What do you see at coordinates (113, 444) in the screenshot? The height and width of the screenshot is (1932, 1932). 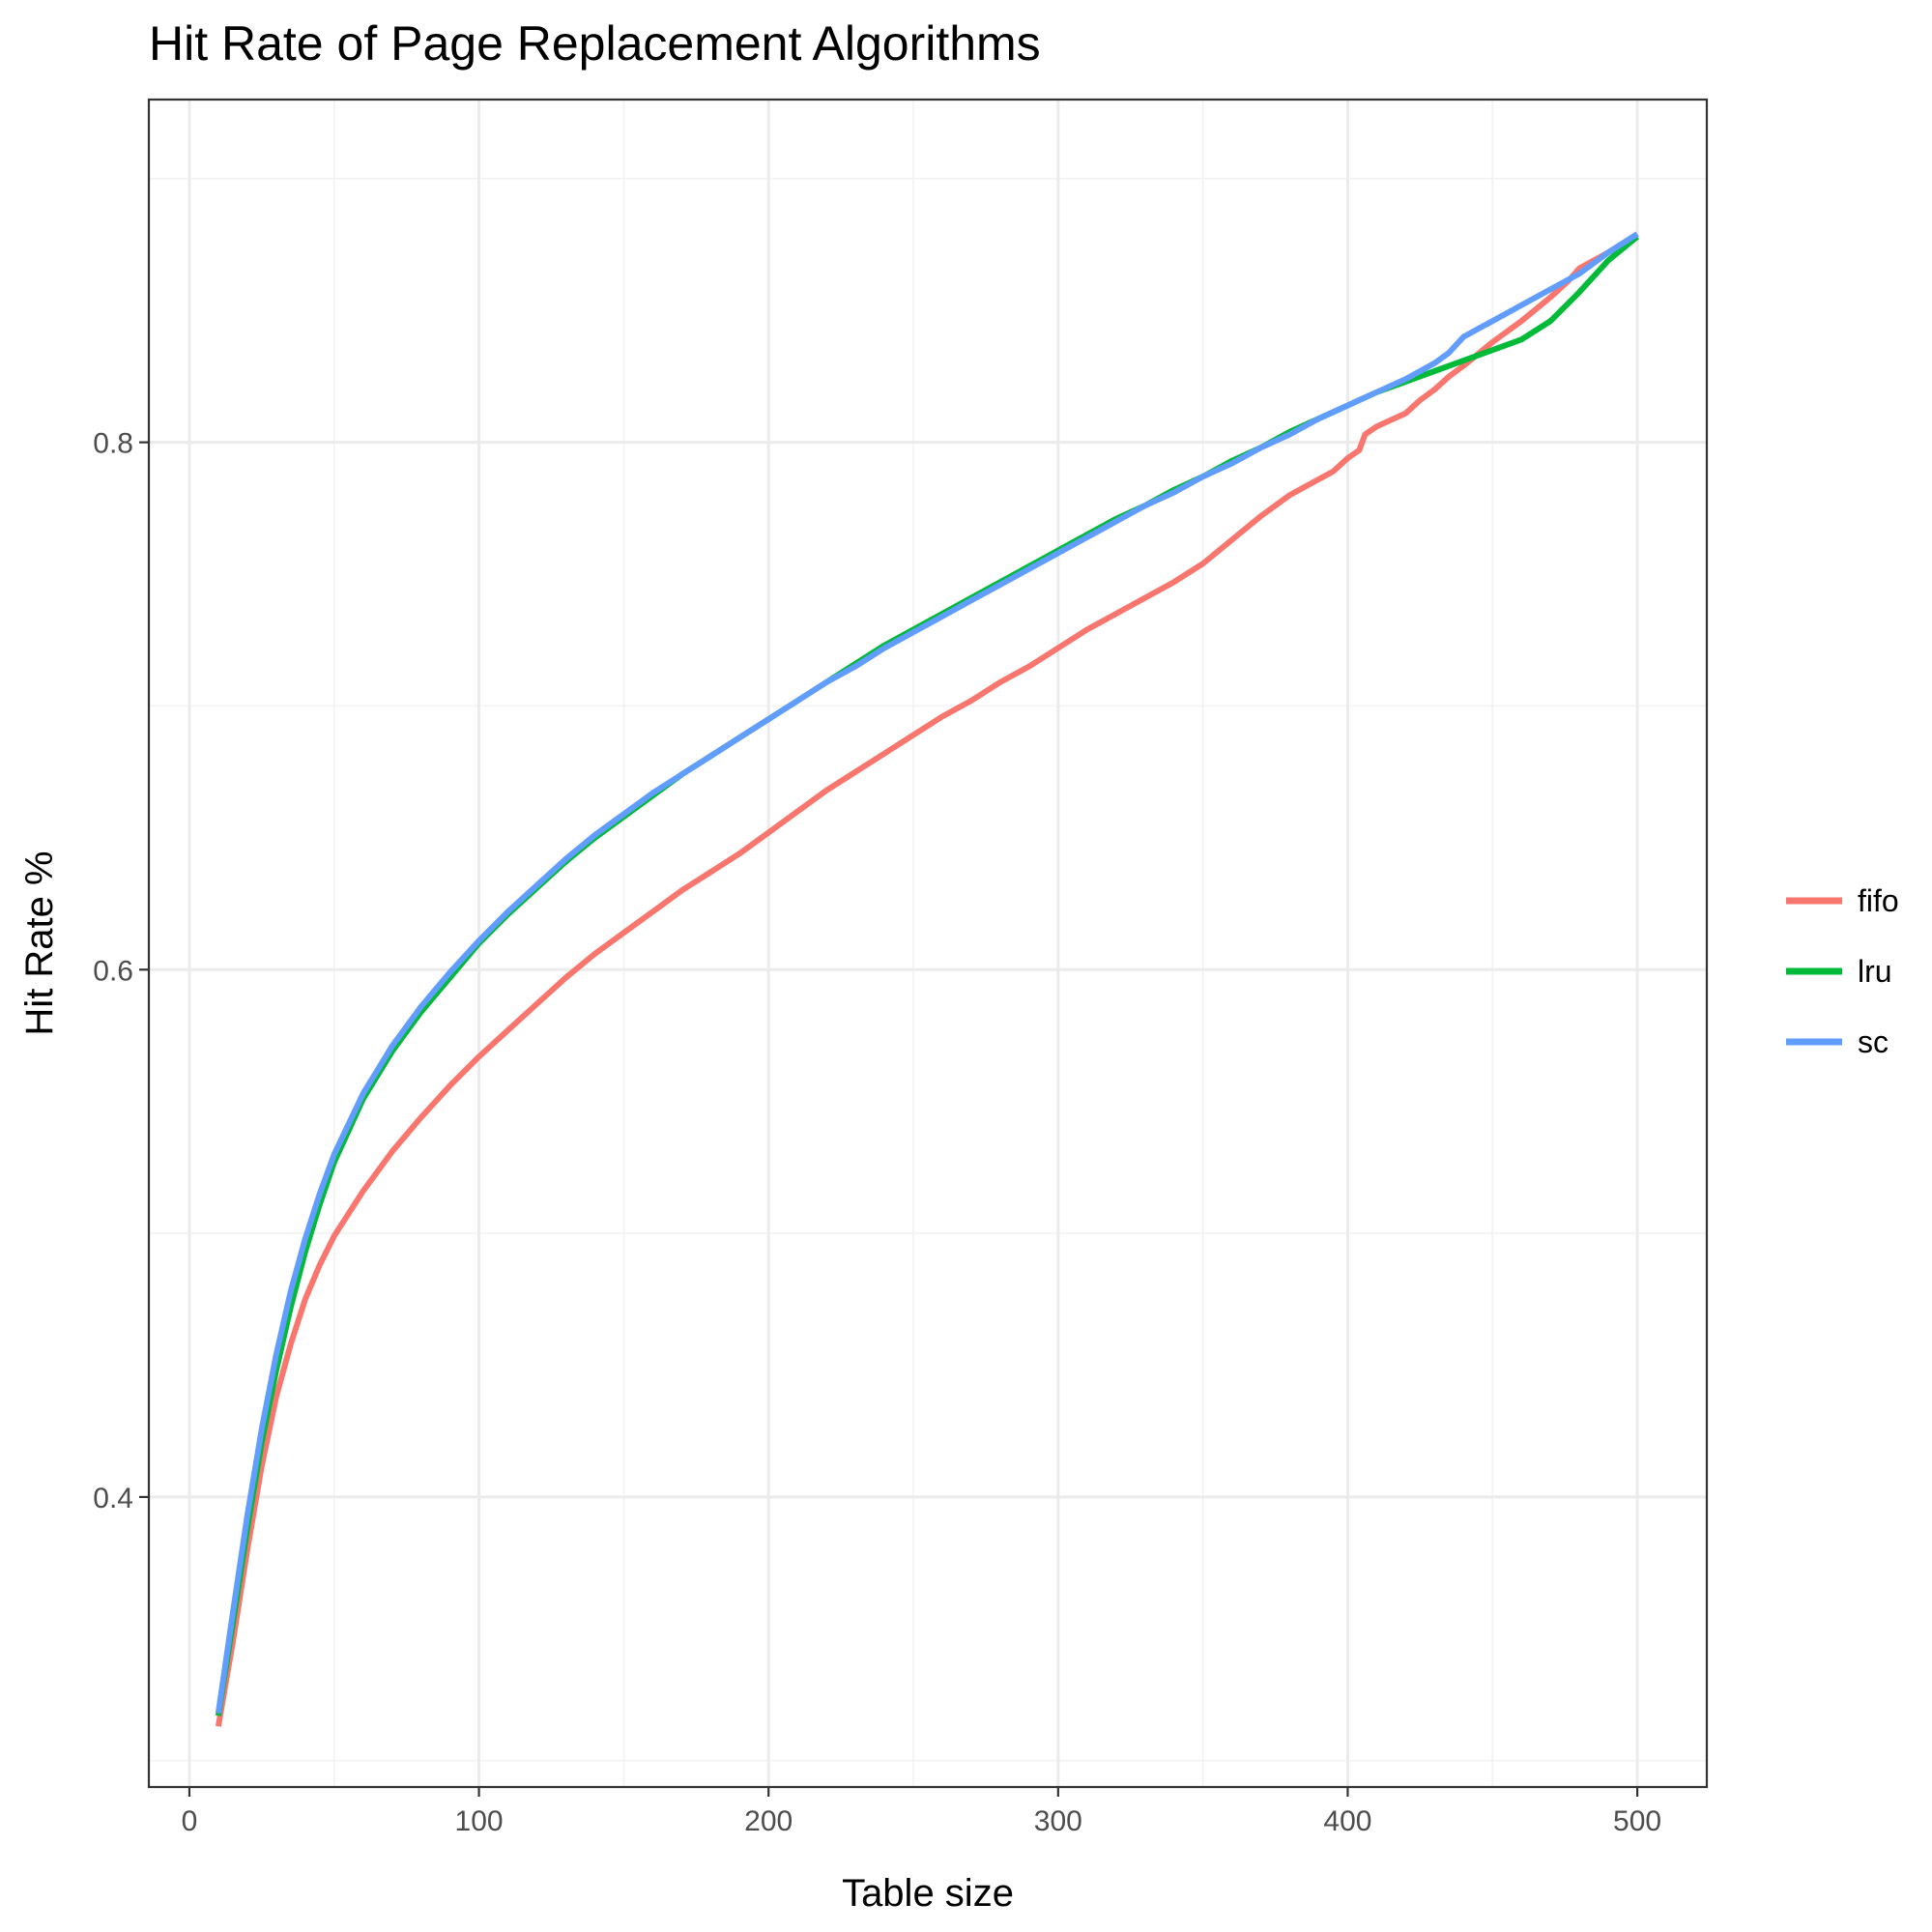 I see `y-tick-label: 0.8` at bounding box center [113, 444].